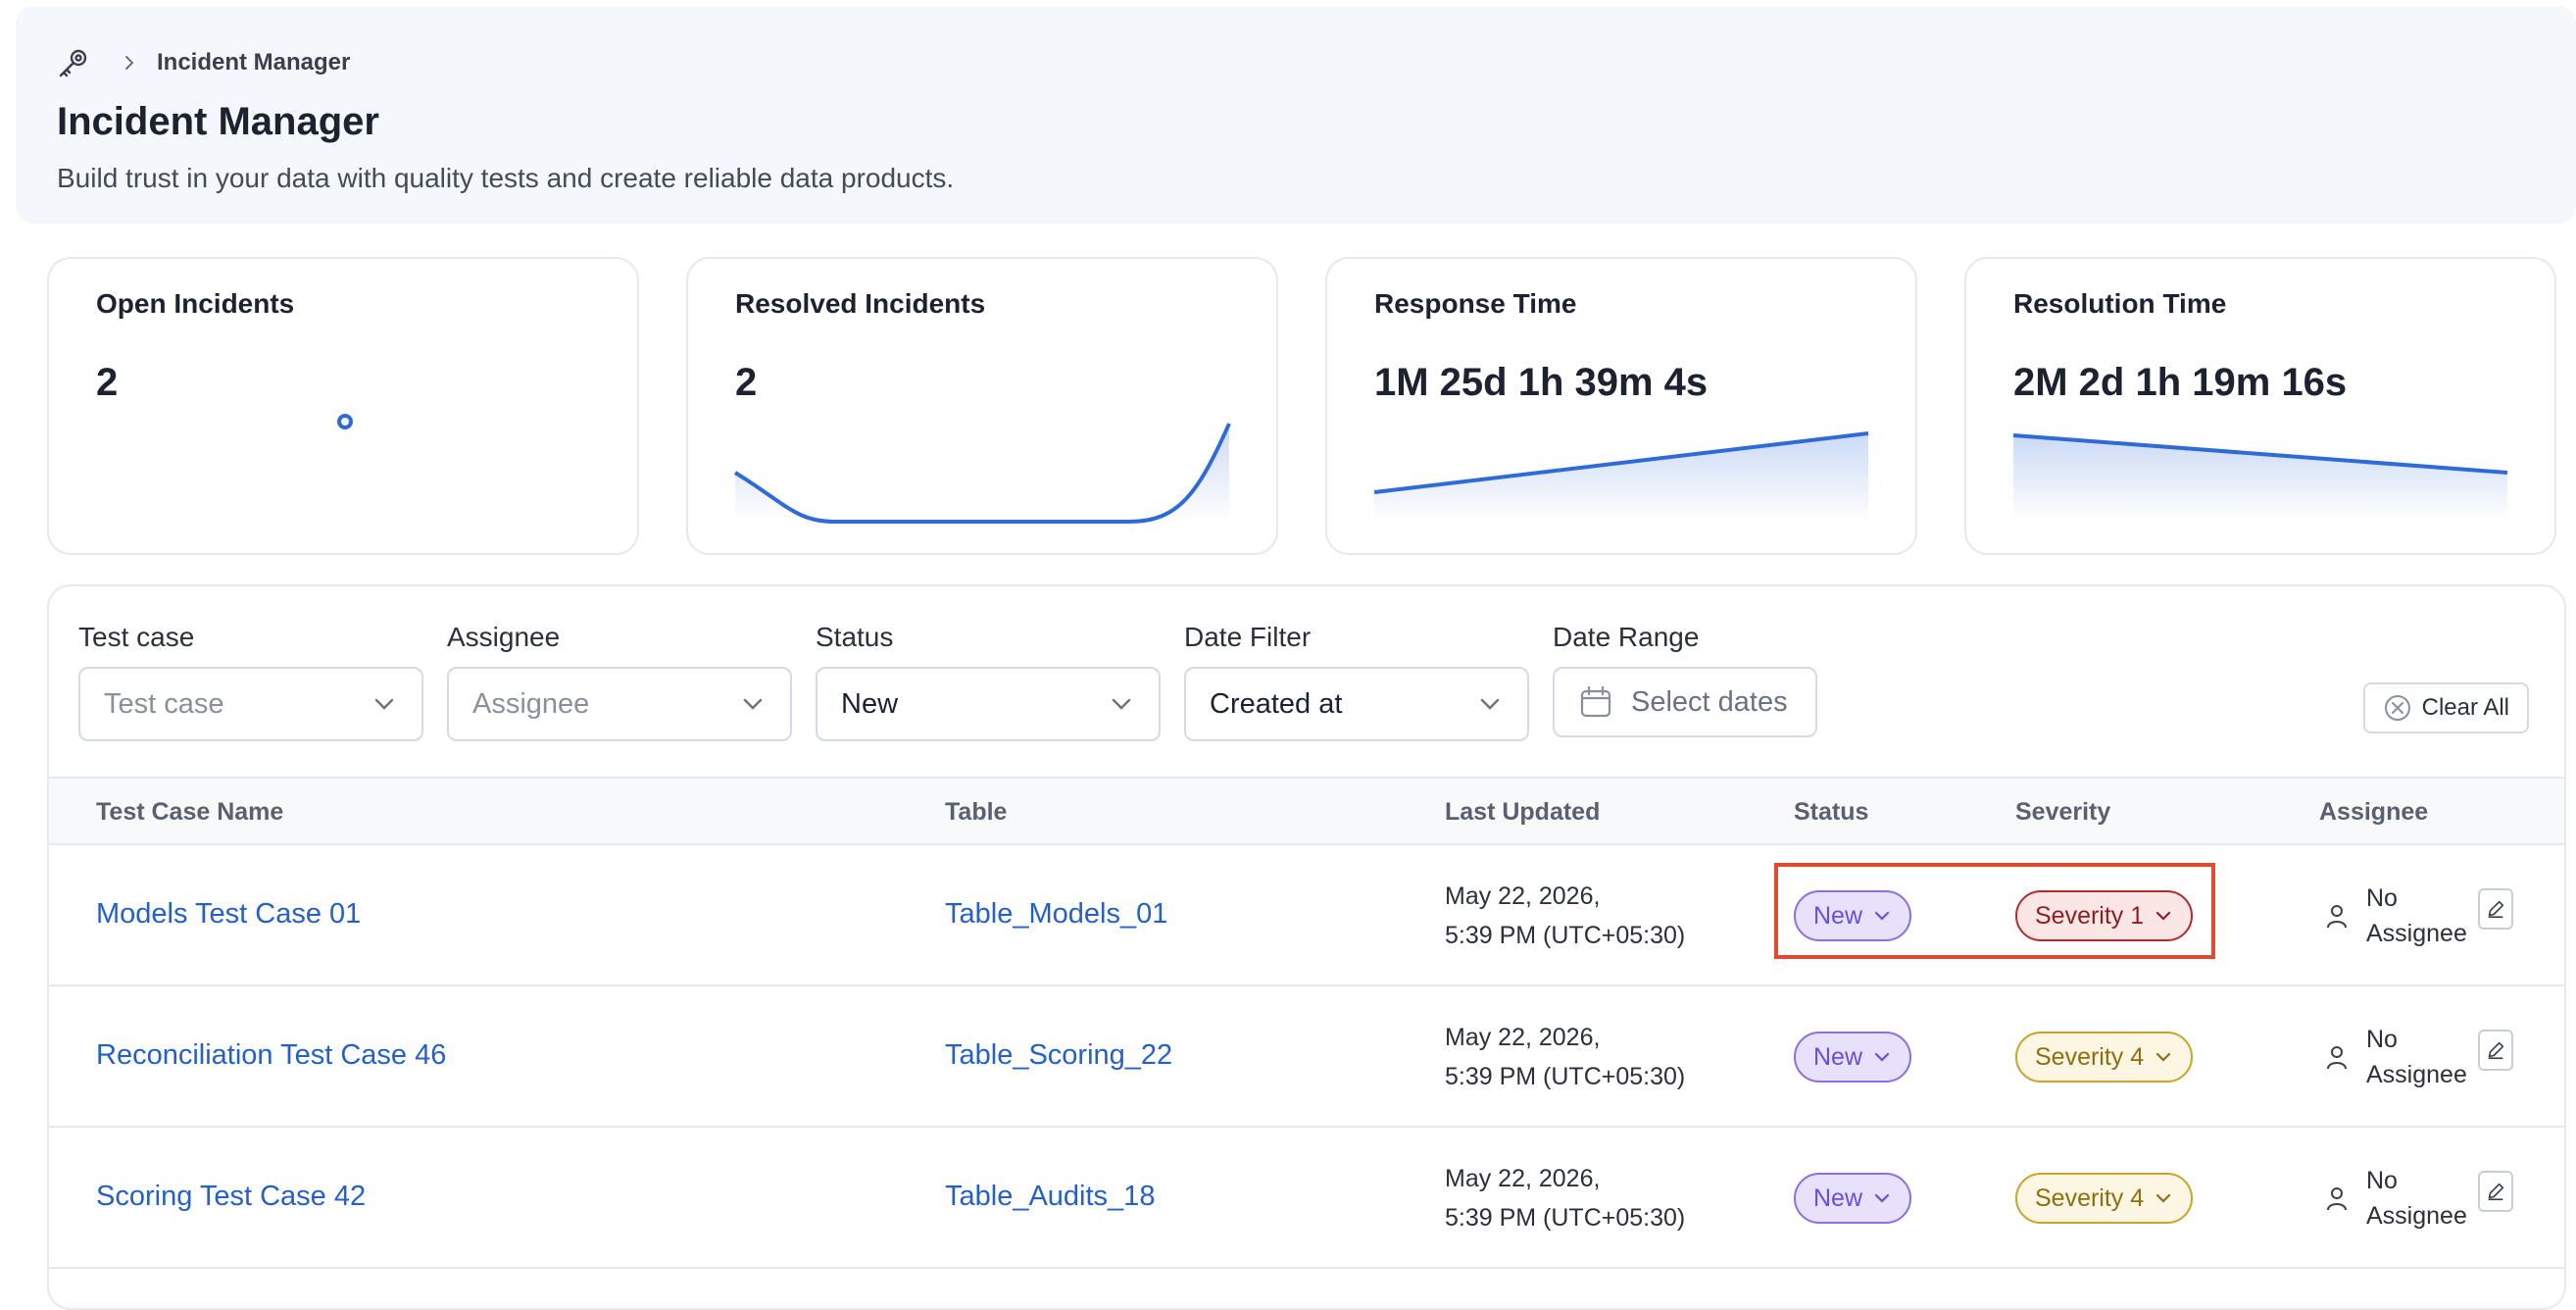 The image size is (2576, 1310). I want to click on test-case-link: Scoring Test Case 42, so click(231, 1196).